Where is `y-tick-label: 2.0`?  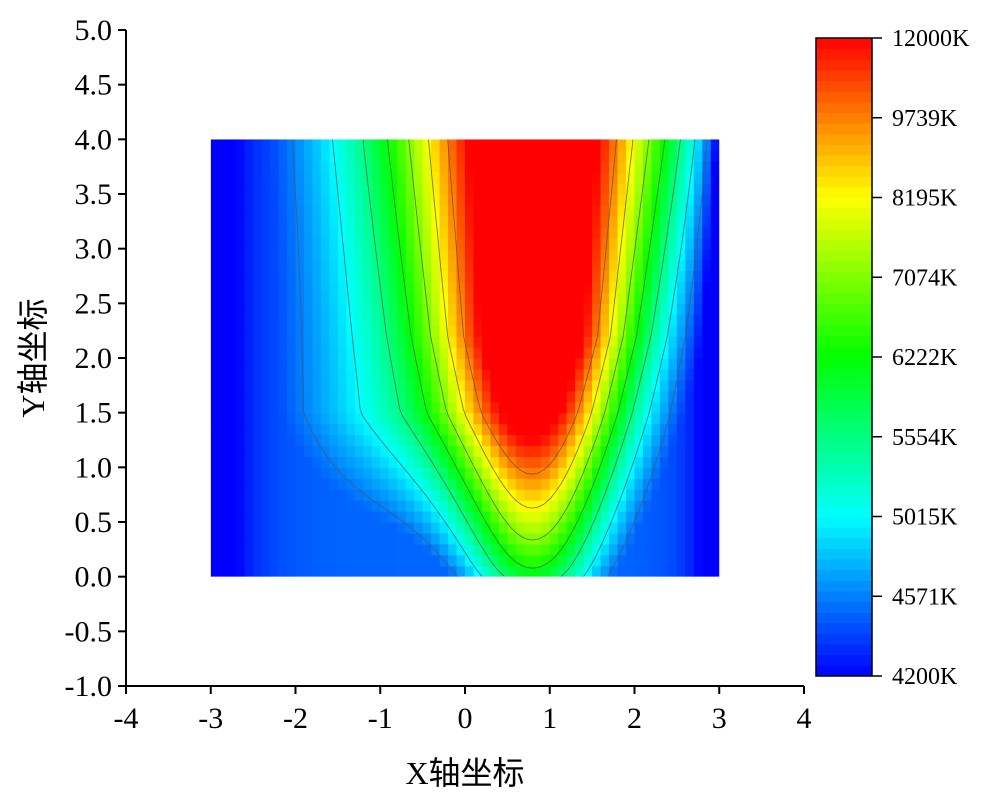
y-tick-label: 2.0 is located at coordinates (94, 358).